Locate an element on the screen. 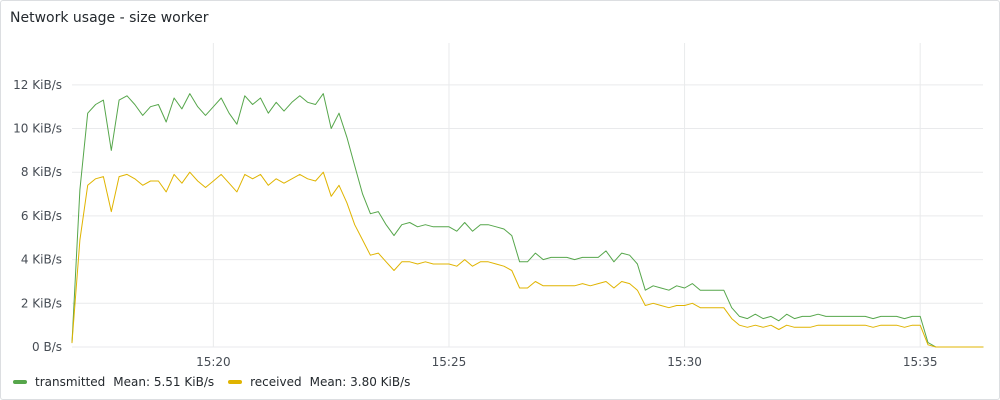 This screenshot has height=400, width=1000. panel-header: Network usage - size worker is located at coordinates (109, 18).